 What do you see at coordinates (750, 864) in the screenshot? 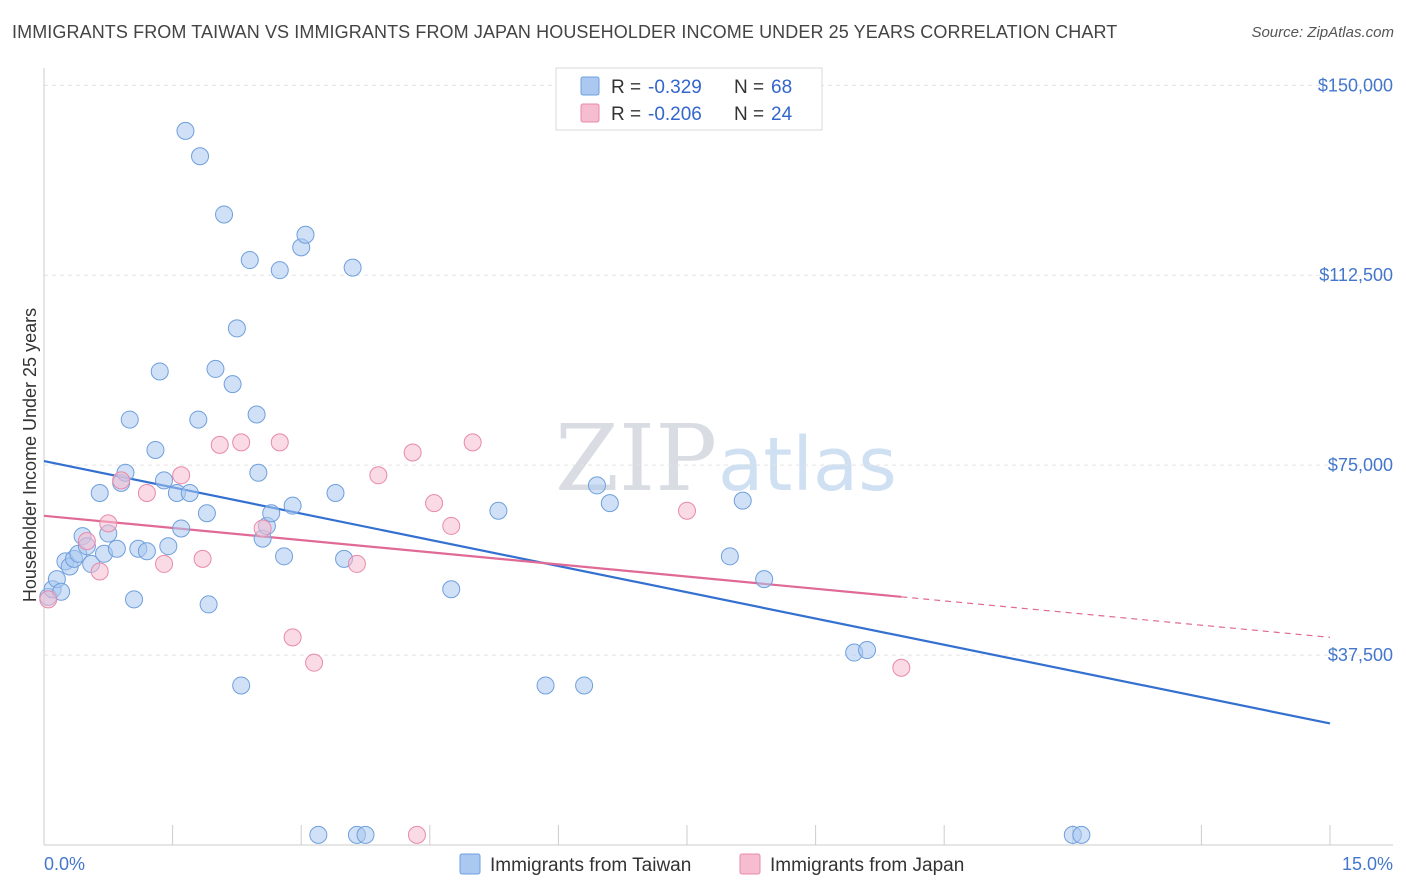
I see `bottom-legend-swatch-japan` at bounding box center [750, 864].